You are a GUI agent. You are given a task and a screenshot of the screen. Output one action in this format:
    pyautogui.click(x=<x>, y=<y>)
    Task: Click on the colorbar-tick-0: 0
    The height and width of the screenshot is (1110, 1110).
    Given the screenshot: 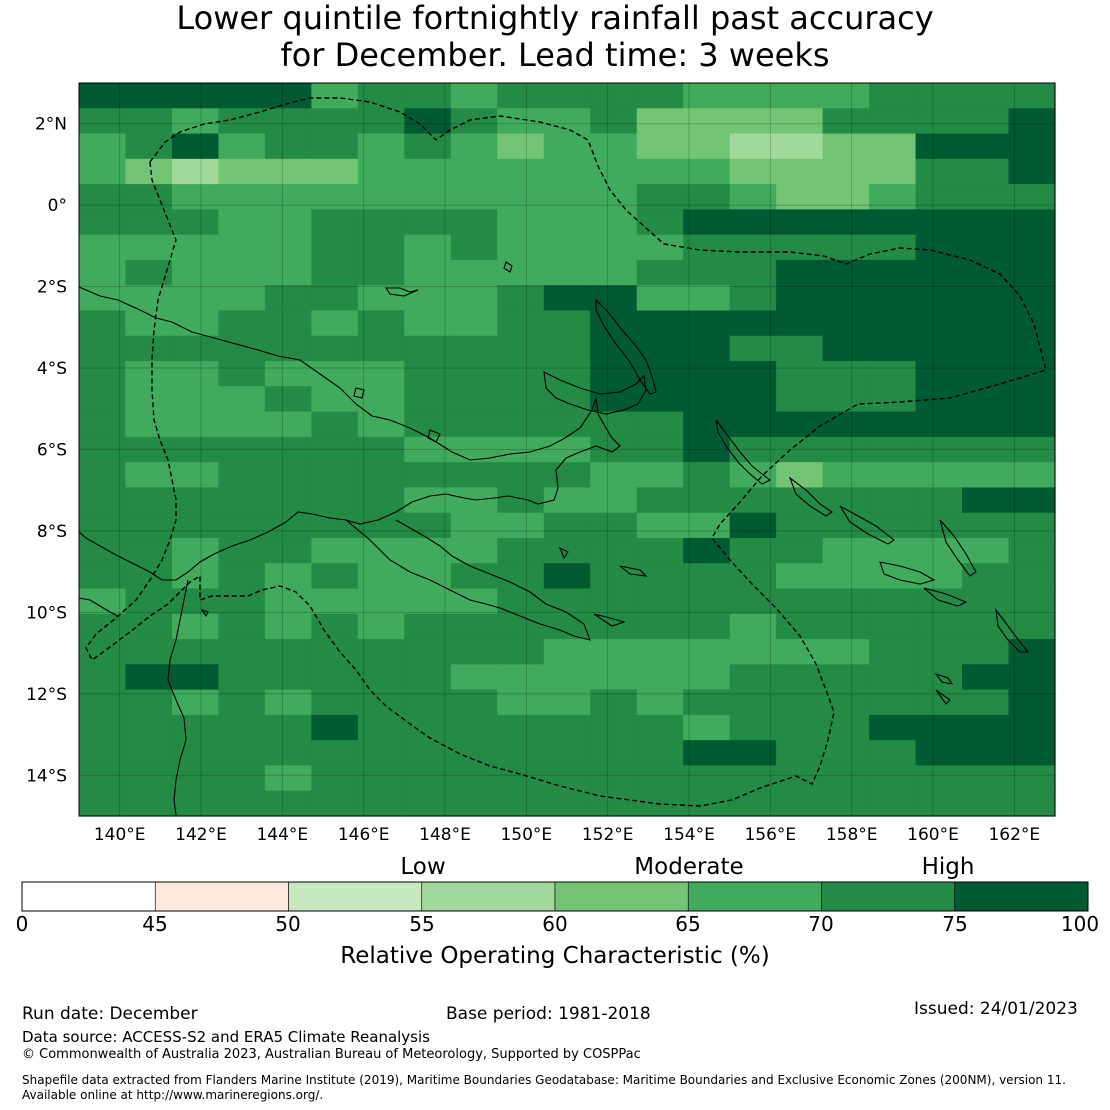 What is the action you would take?
    pyautogui.click(x=22, y=924)
    